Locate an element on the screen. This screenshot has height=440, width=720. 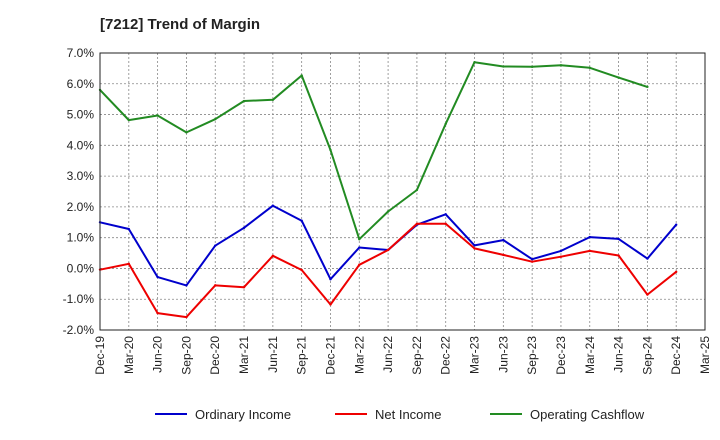
x-tick-label: Jun-20 is located at coordinates (158, 354).